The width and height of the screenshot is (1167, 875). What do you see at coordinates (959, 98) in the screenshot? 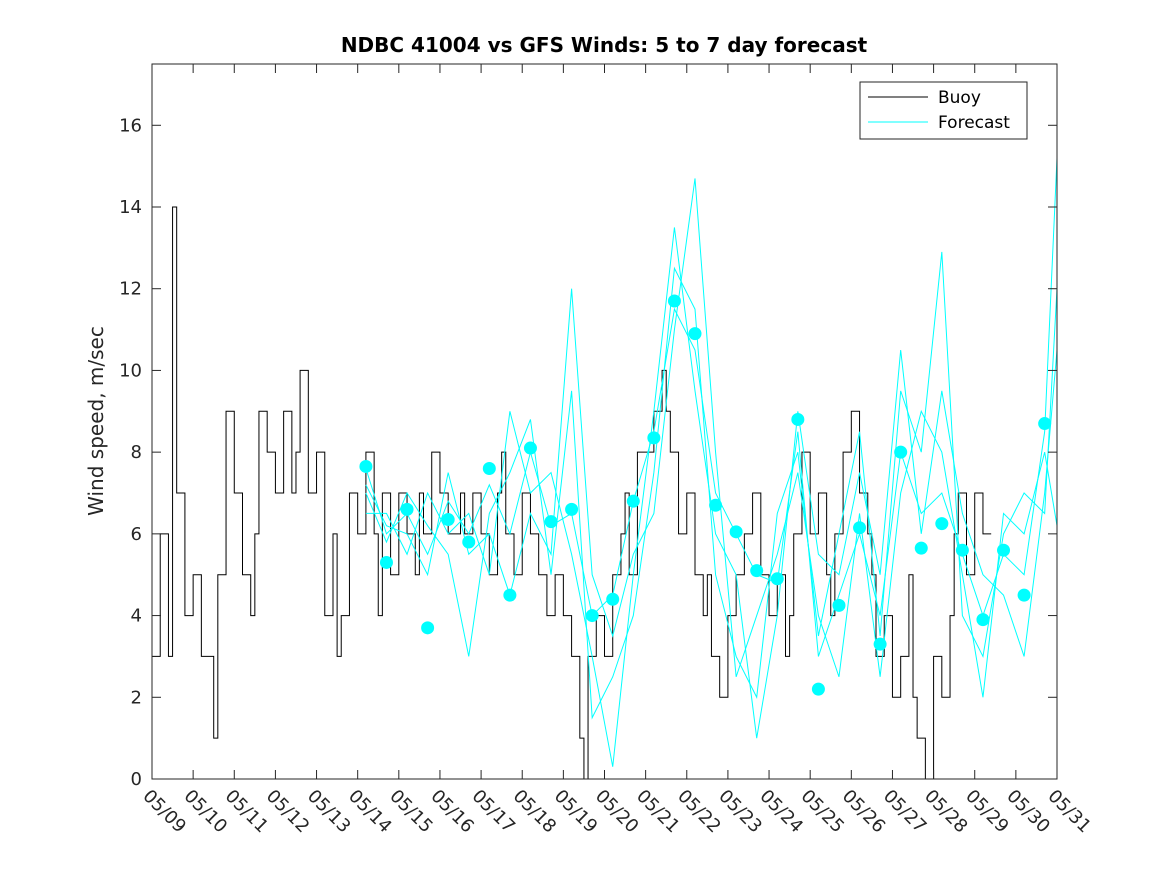
I see `legend-label-buoy: Buoy` at bounding box center [959, 98].